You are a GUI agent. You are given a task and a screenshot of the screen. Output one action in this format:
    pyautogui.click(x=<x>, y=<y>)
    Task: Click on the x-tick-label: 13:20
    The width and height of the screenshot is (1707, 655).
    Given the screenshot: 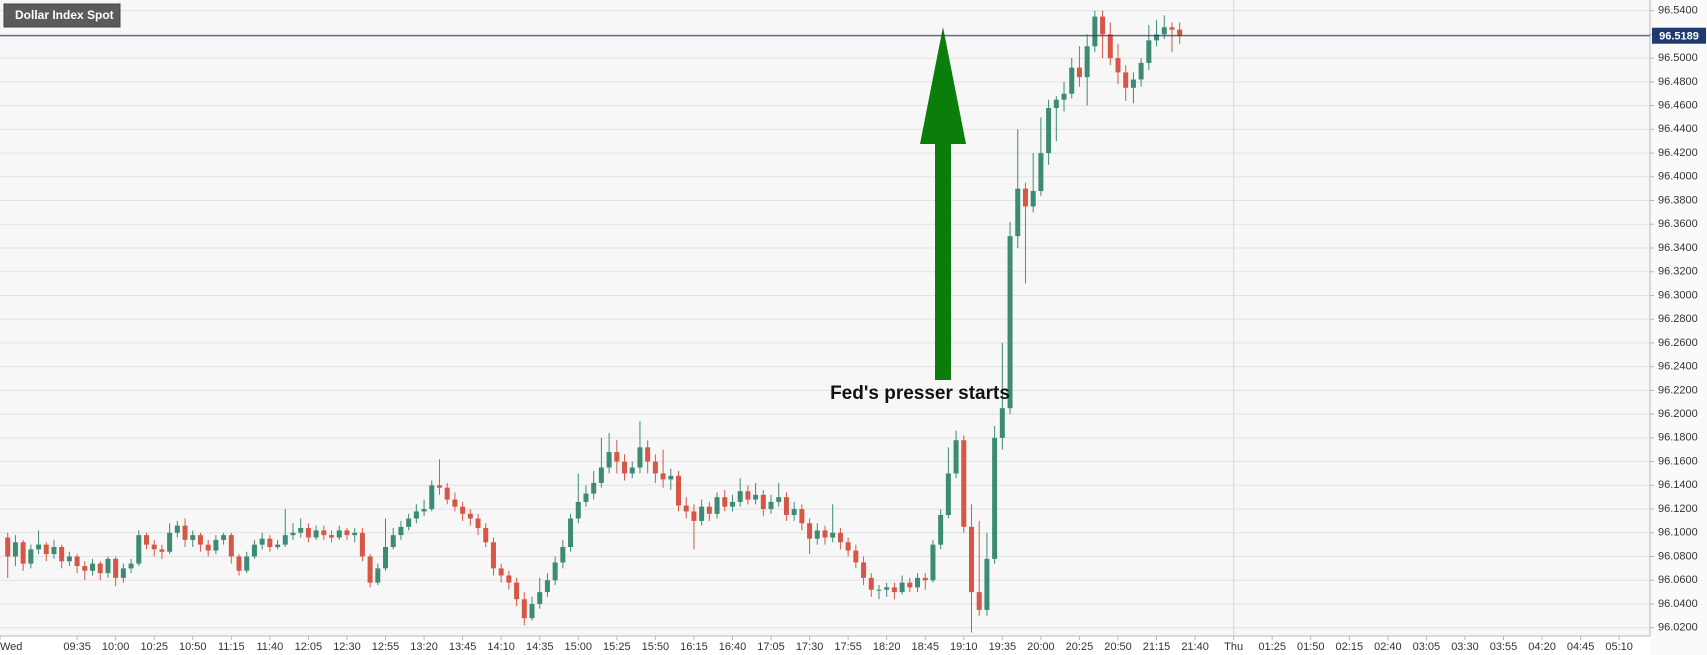 What is the action you would take?
    pyautogui.click(x=424, y=647)
    